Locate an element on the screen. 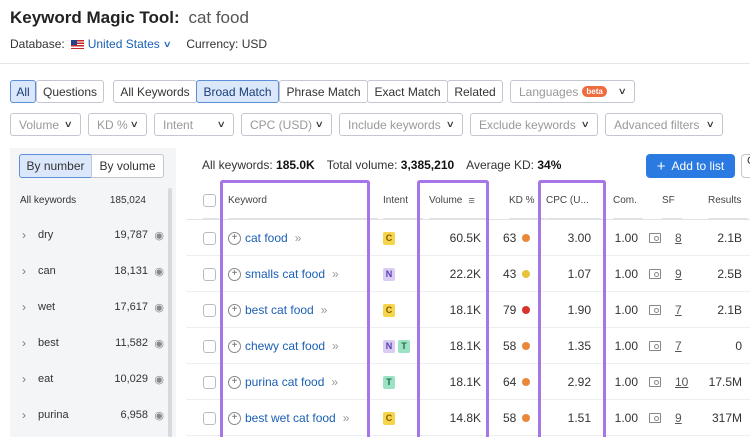 The width and height of the screenshot is (750, 437). sf-count: 10 is located at coordinates (682, 382).